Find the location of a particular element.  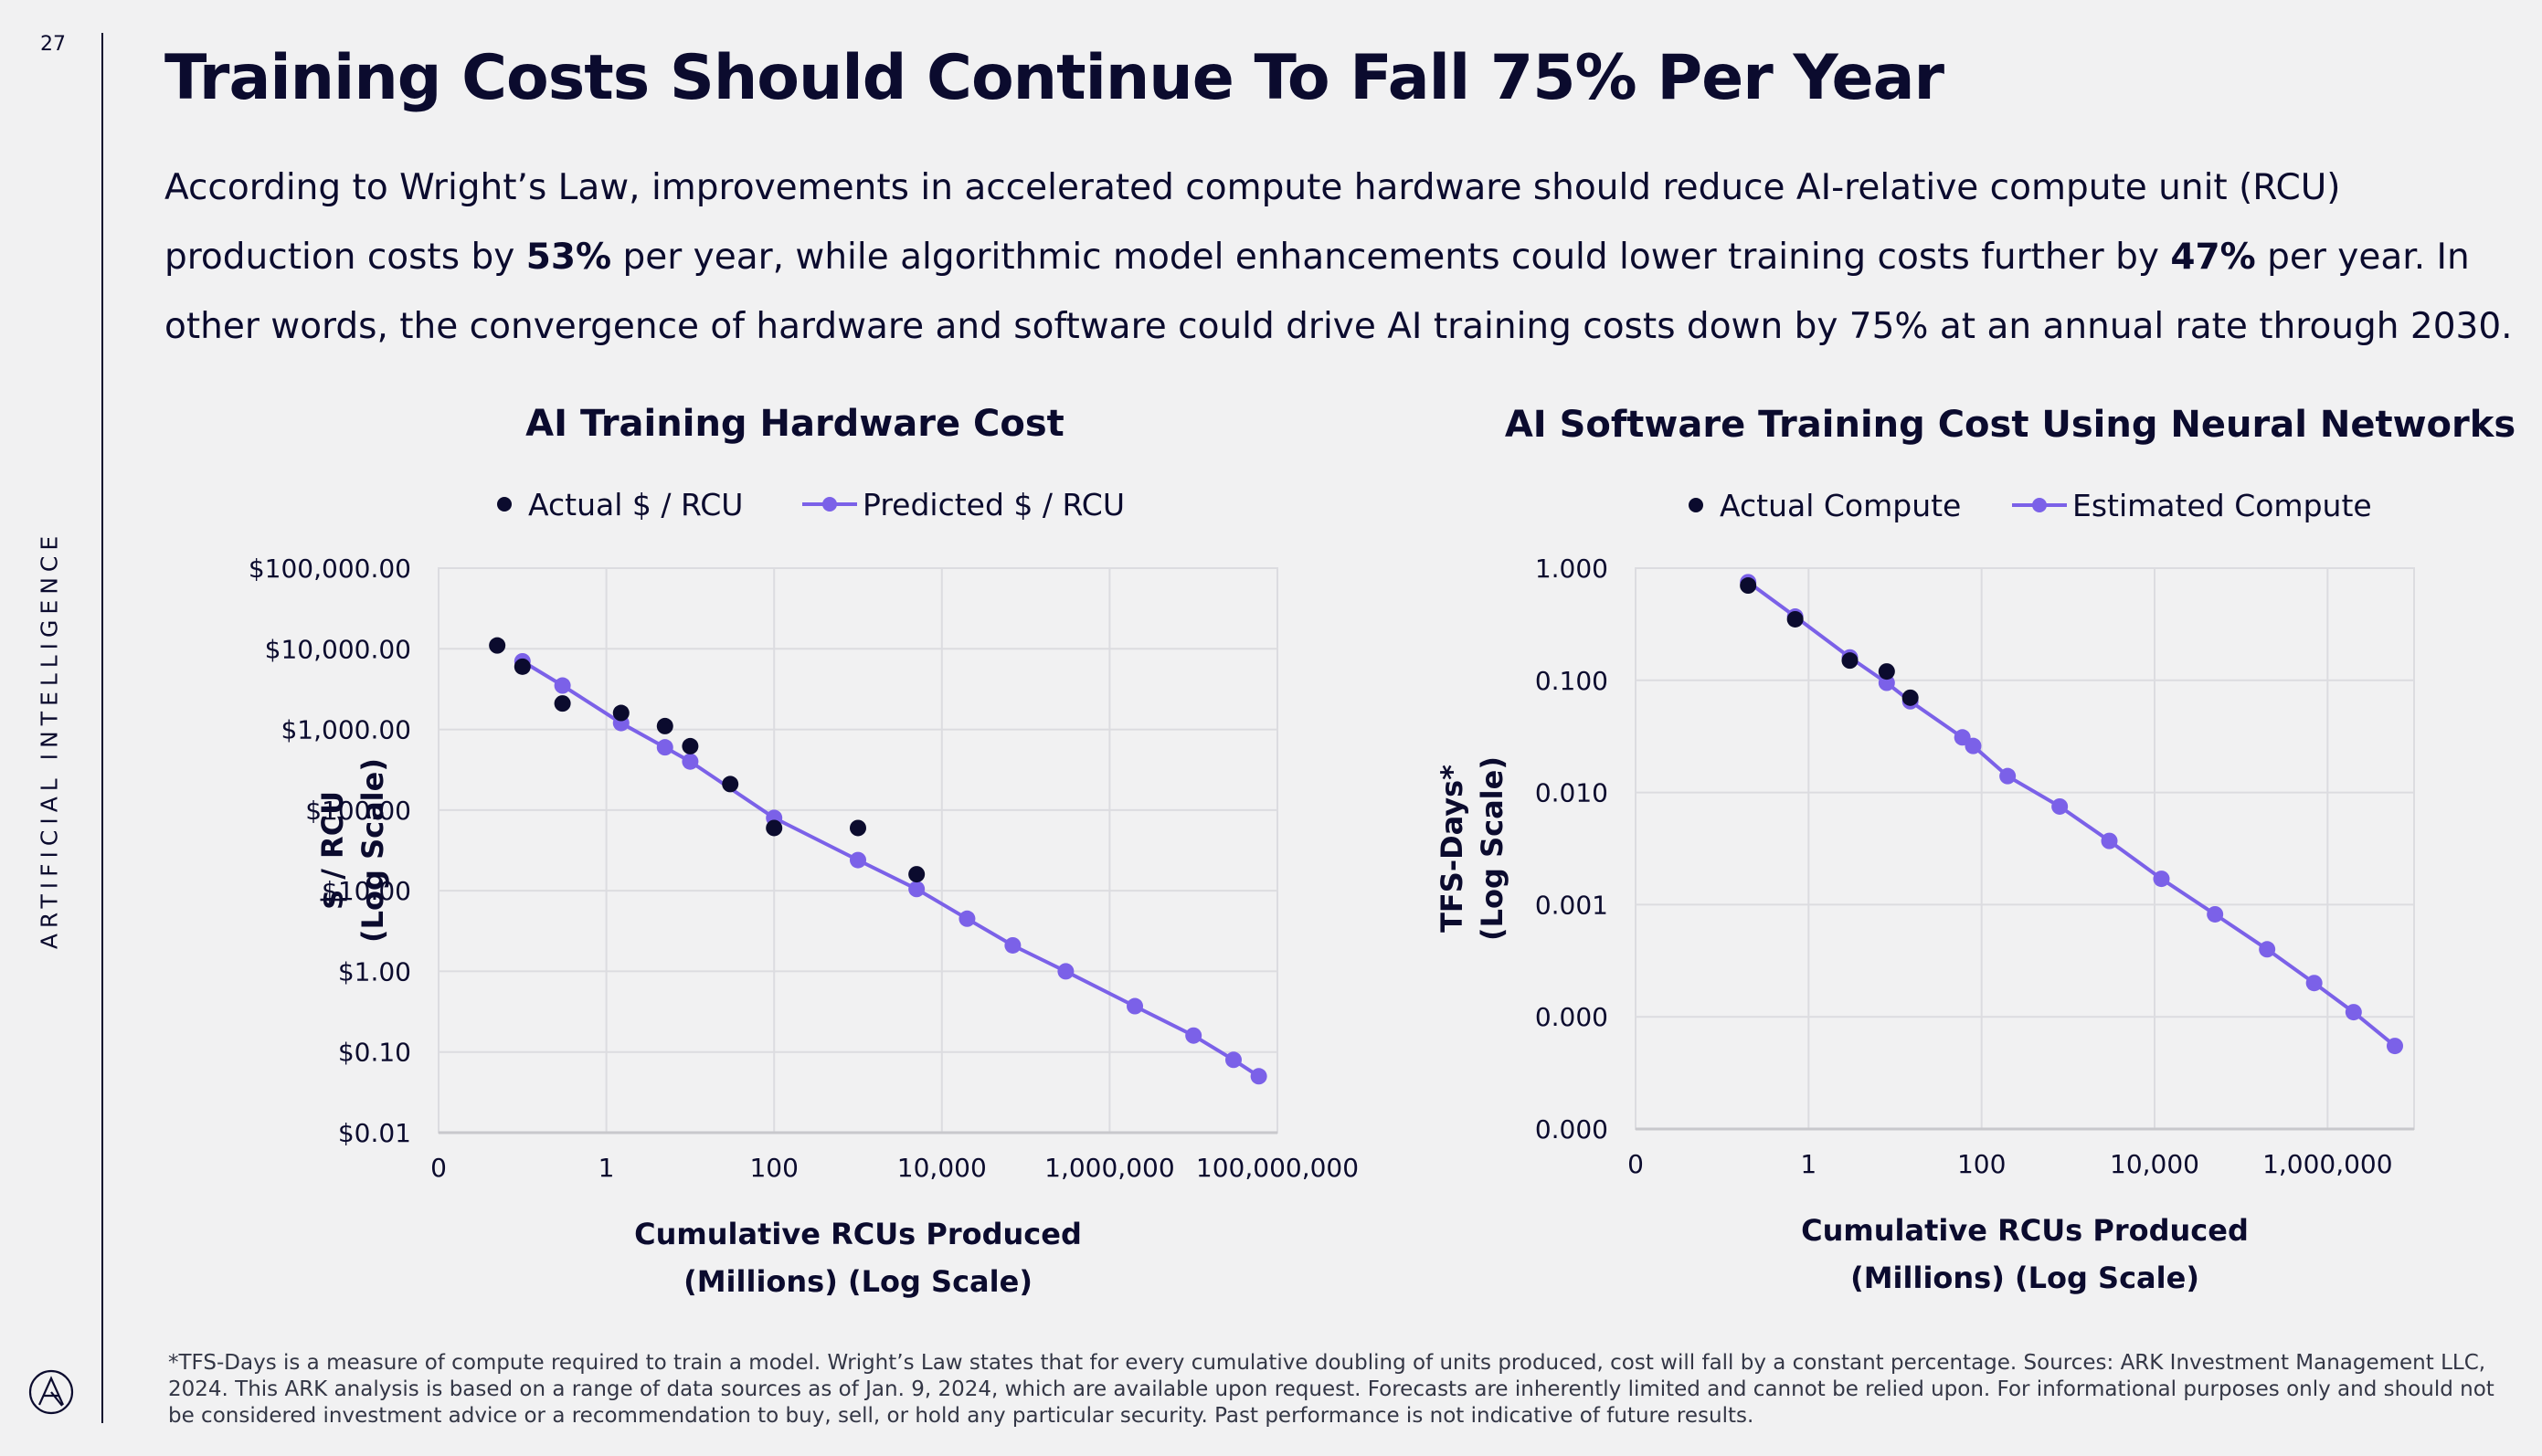

y-tick-label: $0.10 is located at coordinates (375, 1053).